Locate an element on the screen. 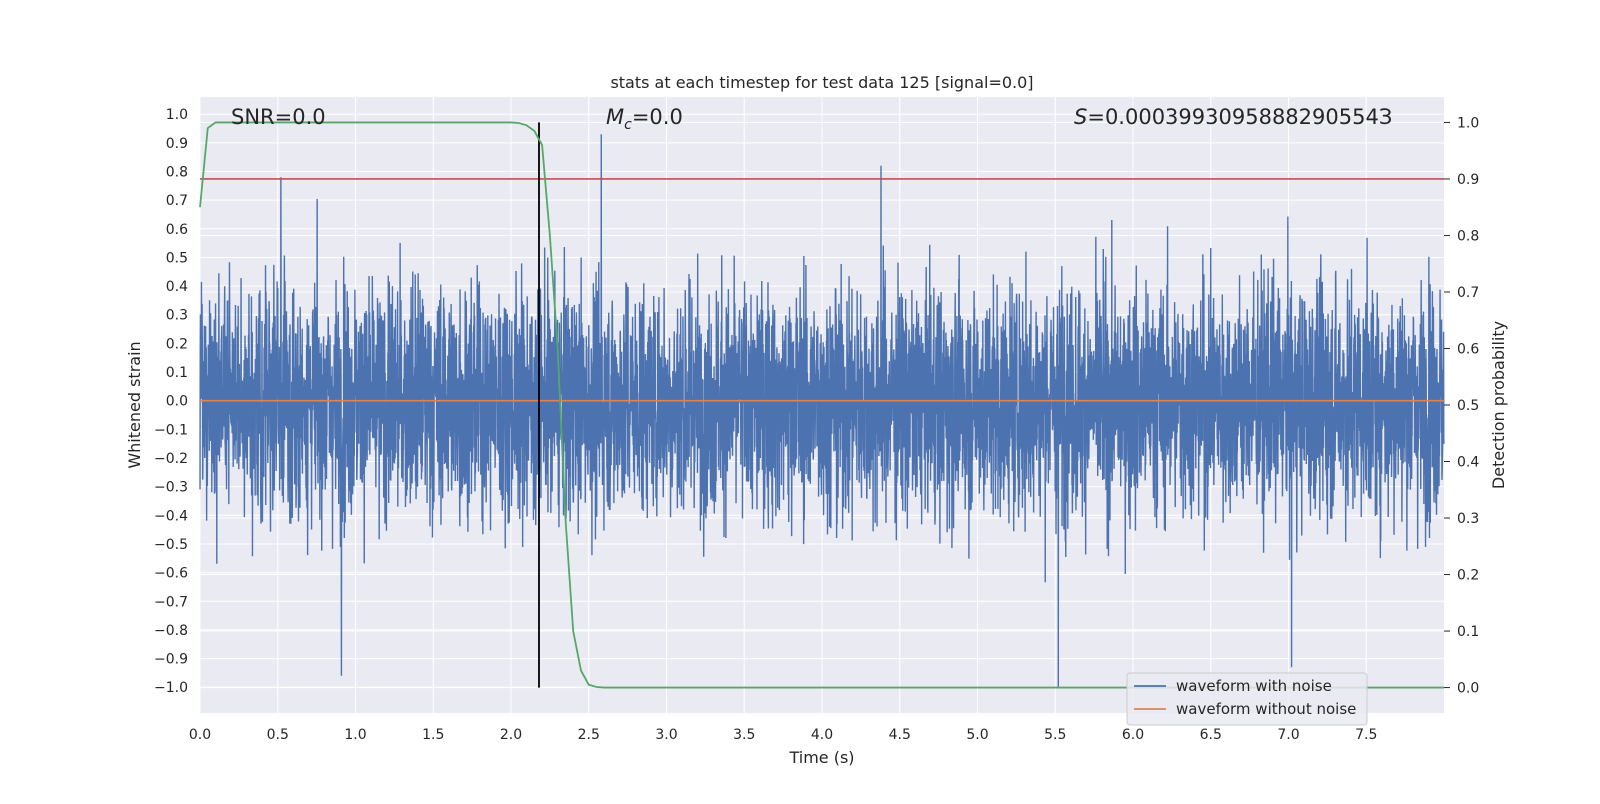  y-tick-label: 0.9 is located at coordinates (177, 144).